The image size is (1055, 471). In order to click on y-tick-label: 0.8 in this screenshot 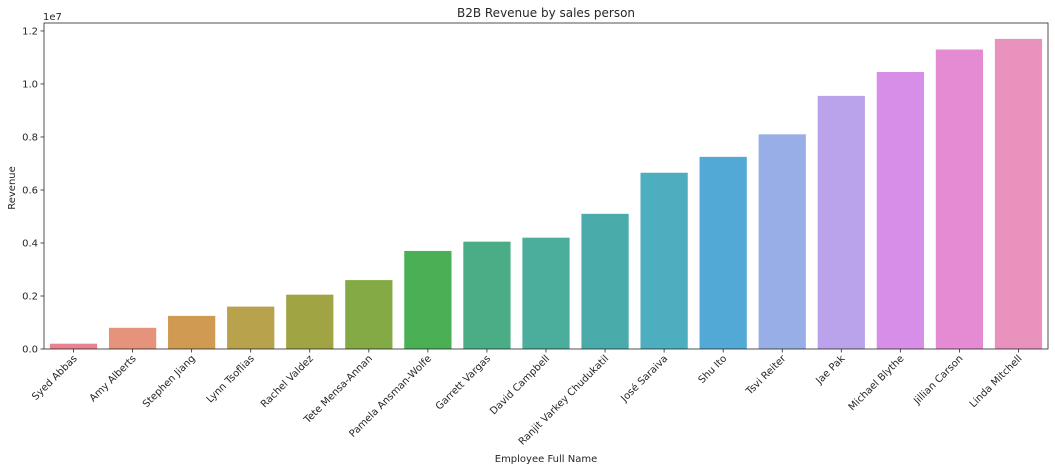, I will do `click(30, 137)`.